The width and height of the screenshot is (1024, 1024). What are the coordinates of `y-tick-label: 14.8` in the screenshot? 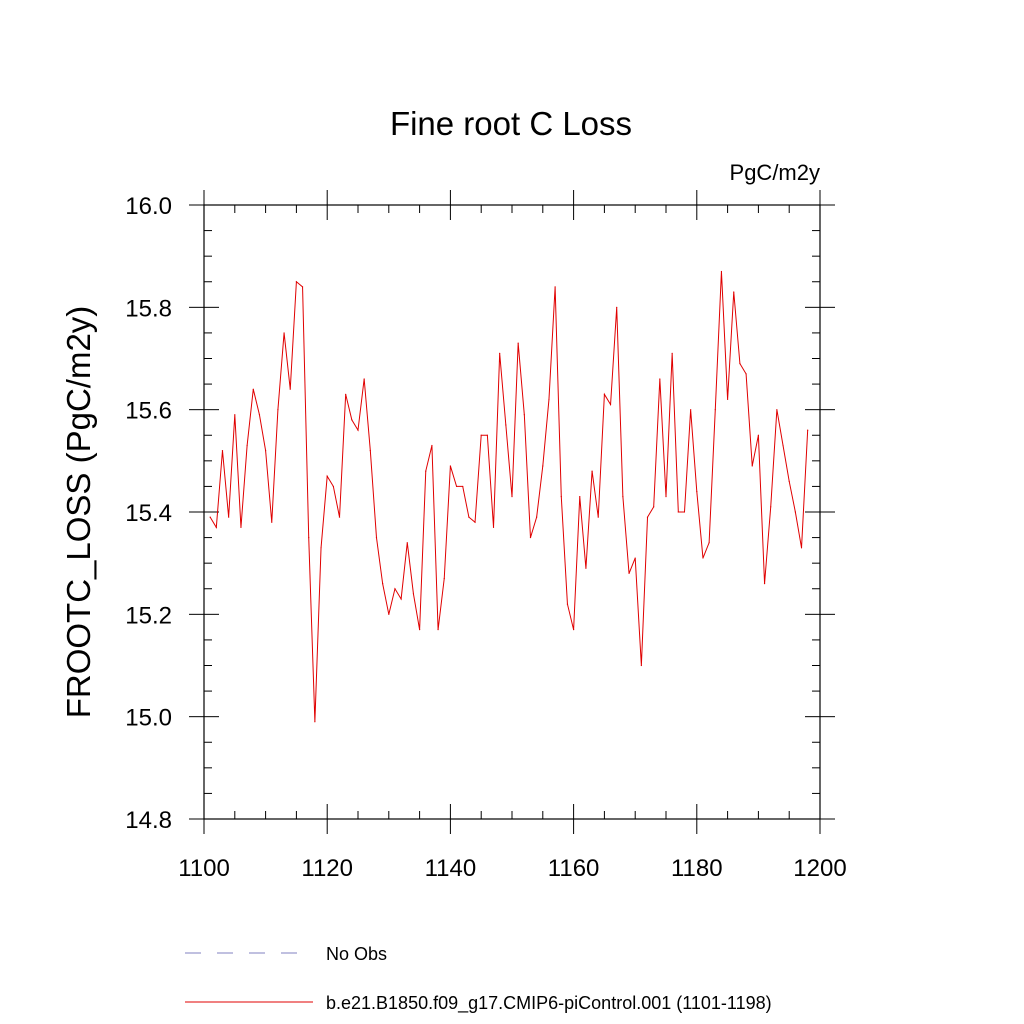 It's located at (148, 820).